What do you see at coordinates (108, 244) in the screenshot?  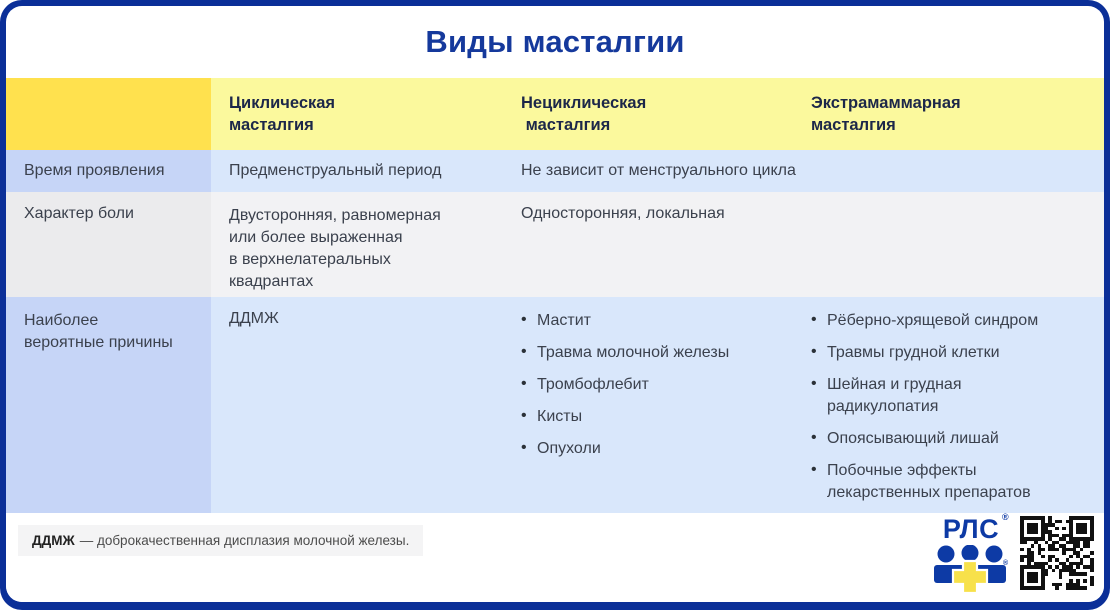 I see `row-label-pain-character: Характер боли` at bounding box center [108, 244].